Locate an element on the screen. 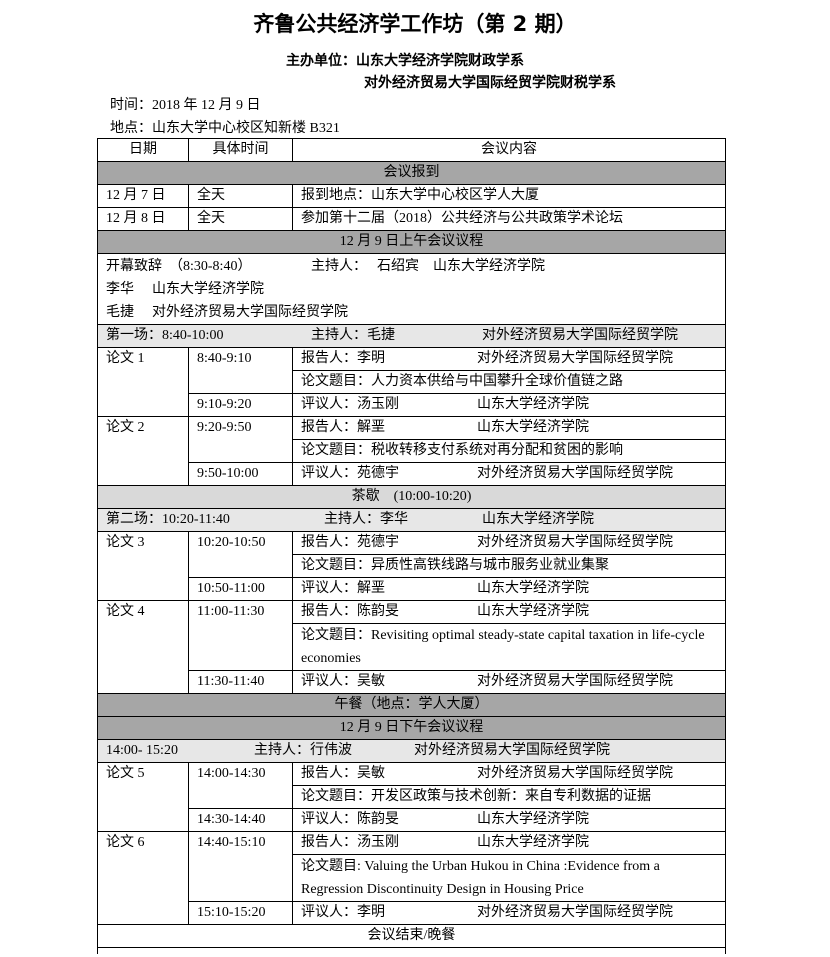  paper-title-row: 论文题目：人力资本供给与中国攀升全球价值链之路 is located at coordinates (412, 382).